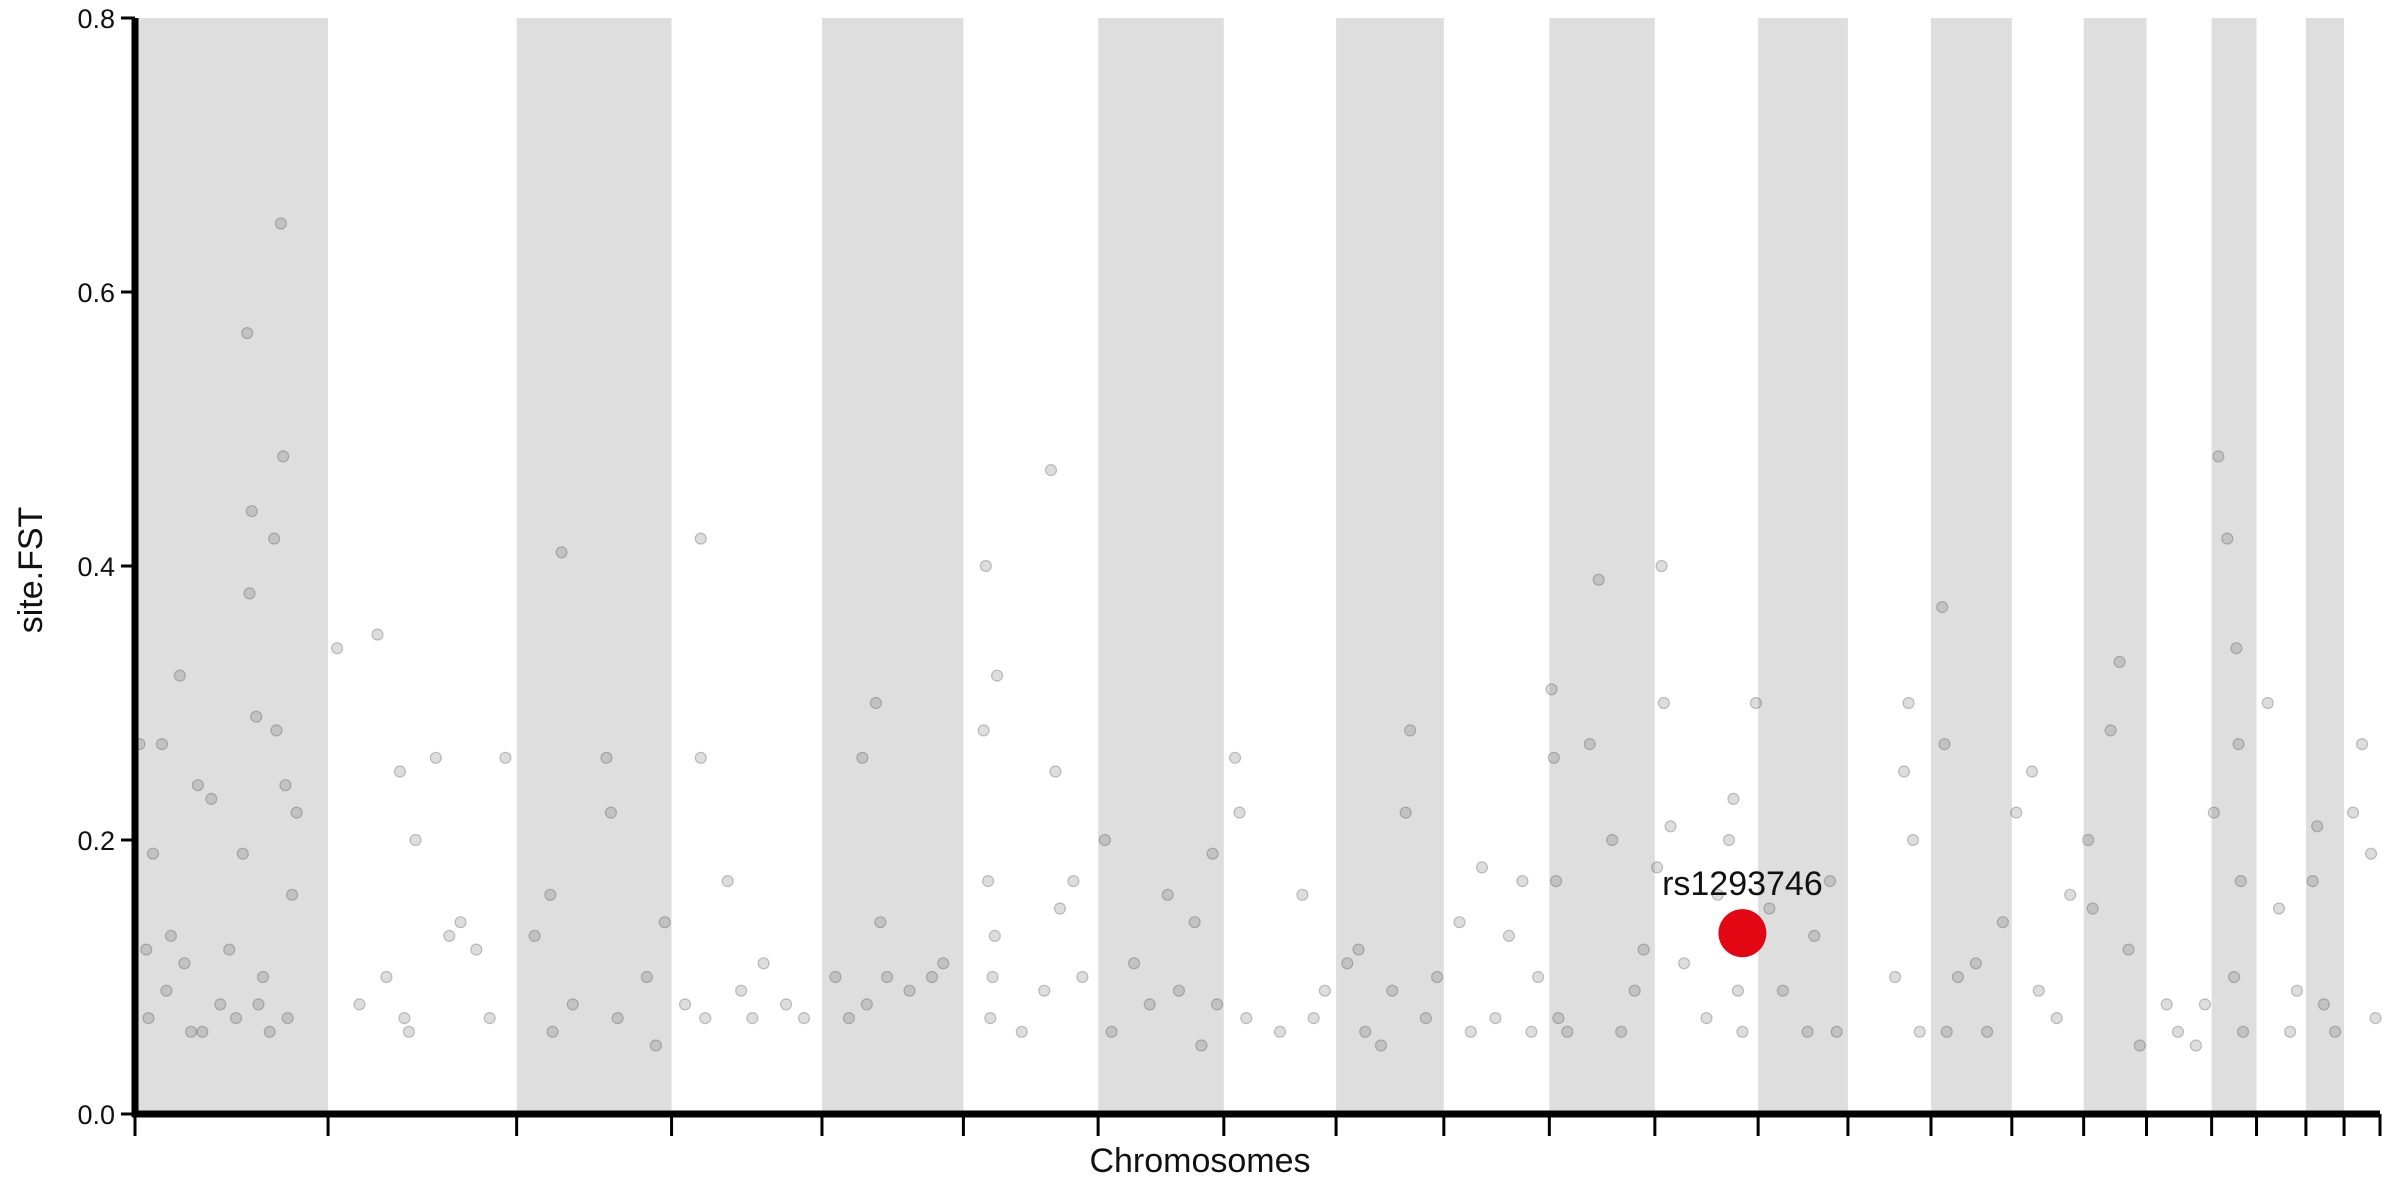 The width and height of the screenshot is (2400, 1200). I want to click on x-axis-label: Chromosomes, so click(1199, 1161).